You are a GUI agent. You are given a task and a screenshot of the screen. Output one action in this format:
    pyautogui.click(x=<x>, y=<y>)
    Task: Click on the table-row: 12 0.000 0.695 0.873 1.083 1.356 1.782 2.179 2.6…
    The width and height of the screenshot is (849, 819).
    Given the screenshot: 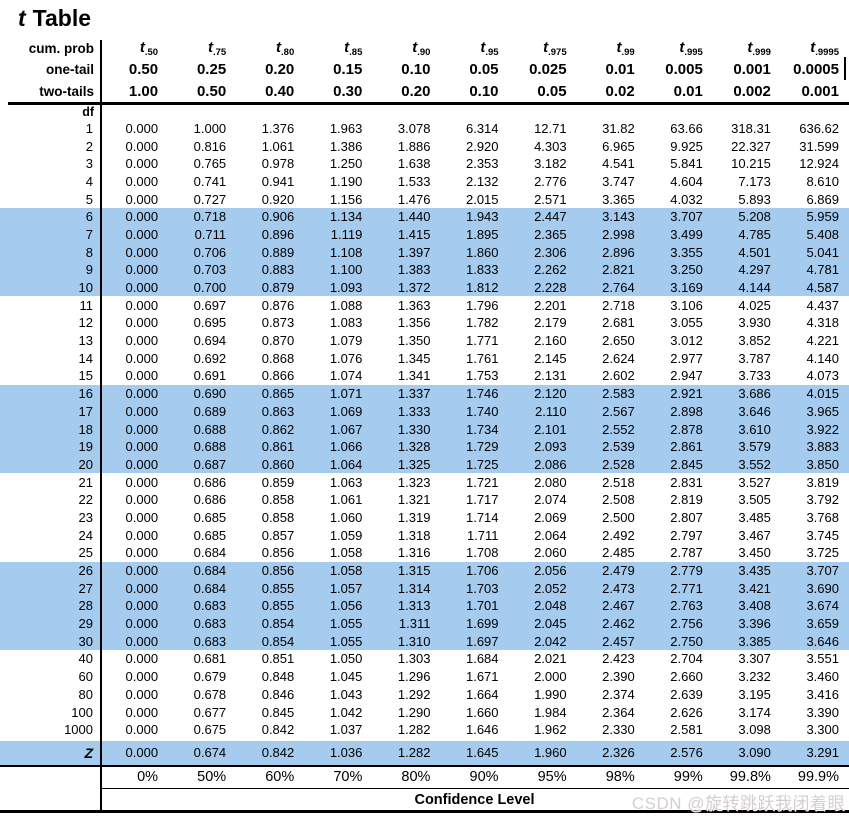 What is the action you would take?
    pyautogui.click(x=424, y=323)
    